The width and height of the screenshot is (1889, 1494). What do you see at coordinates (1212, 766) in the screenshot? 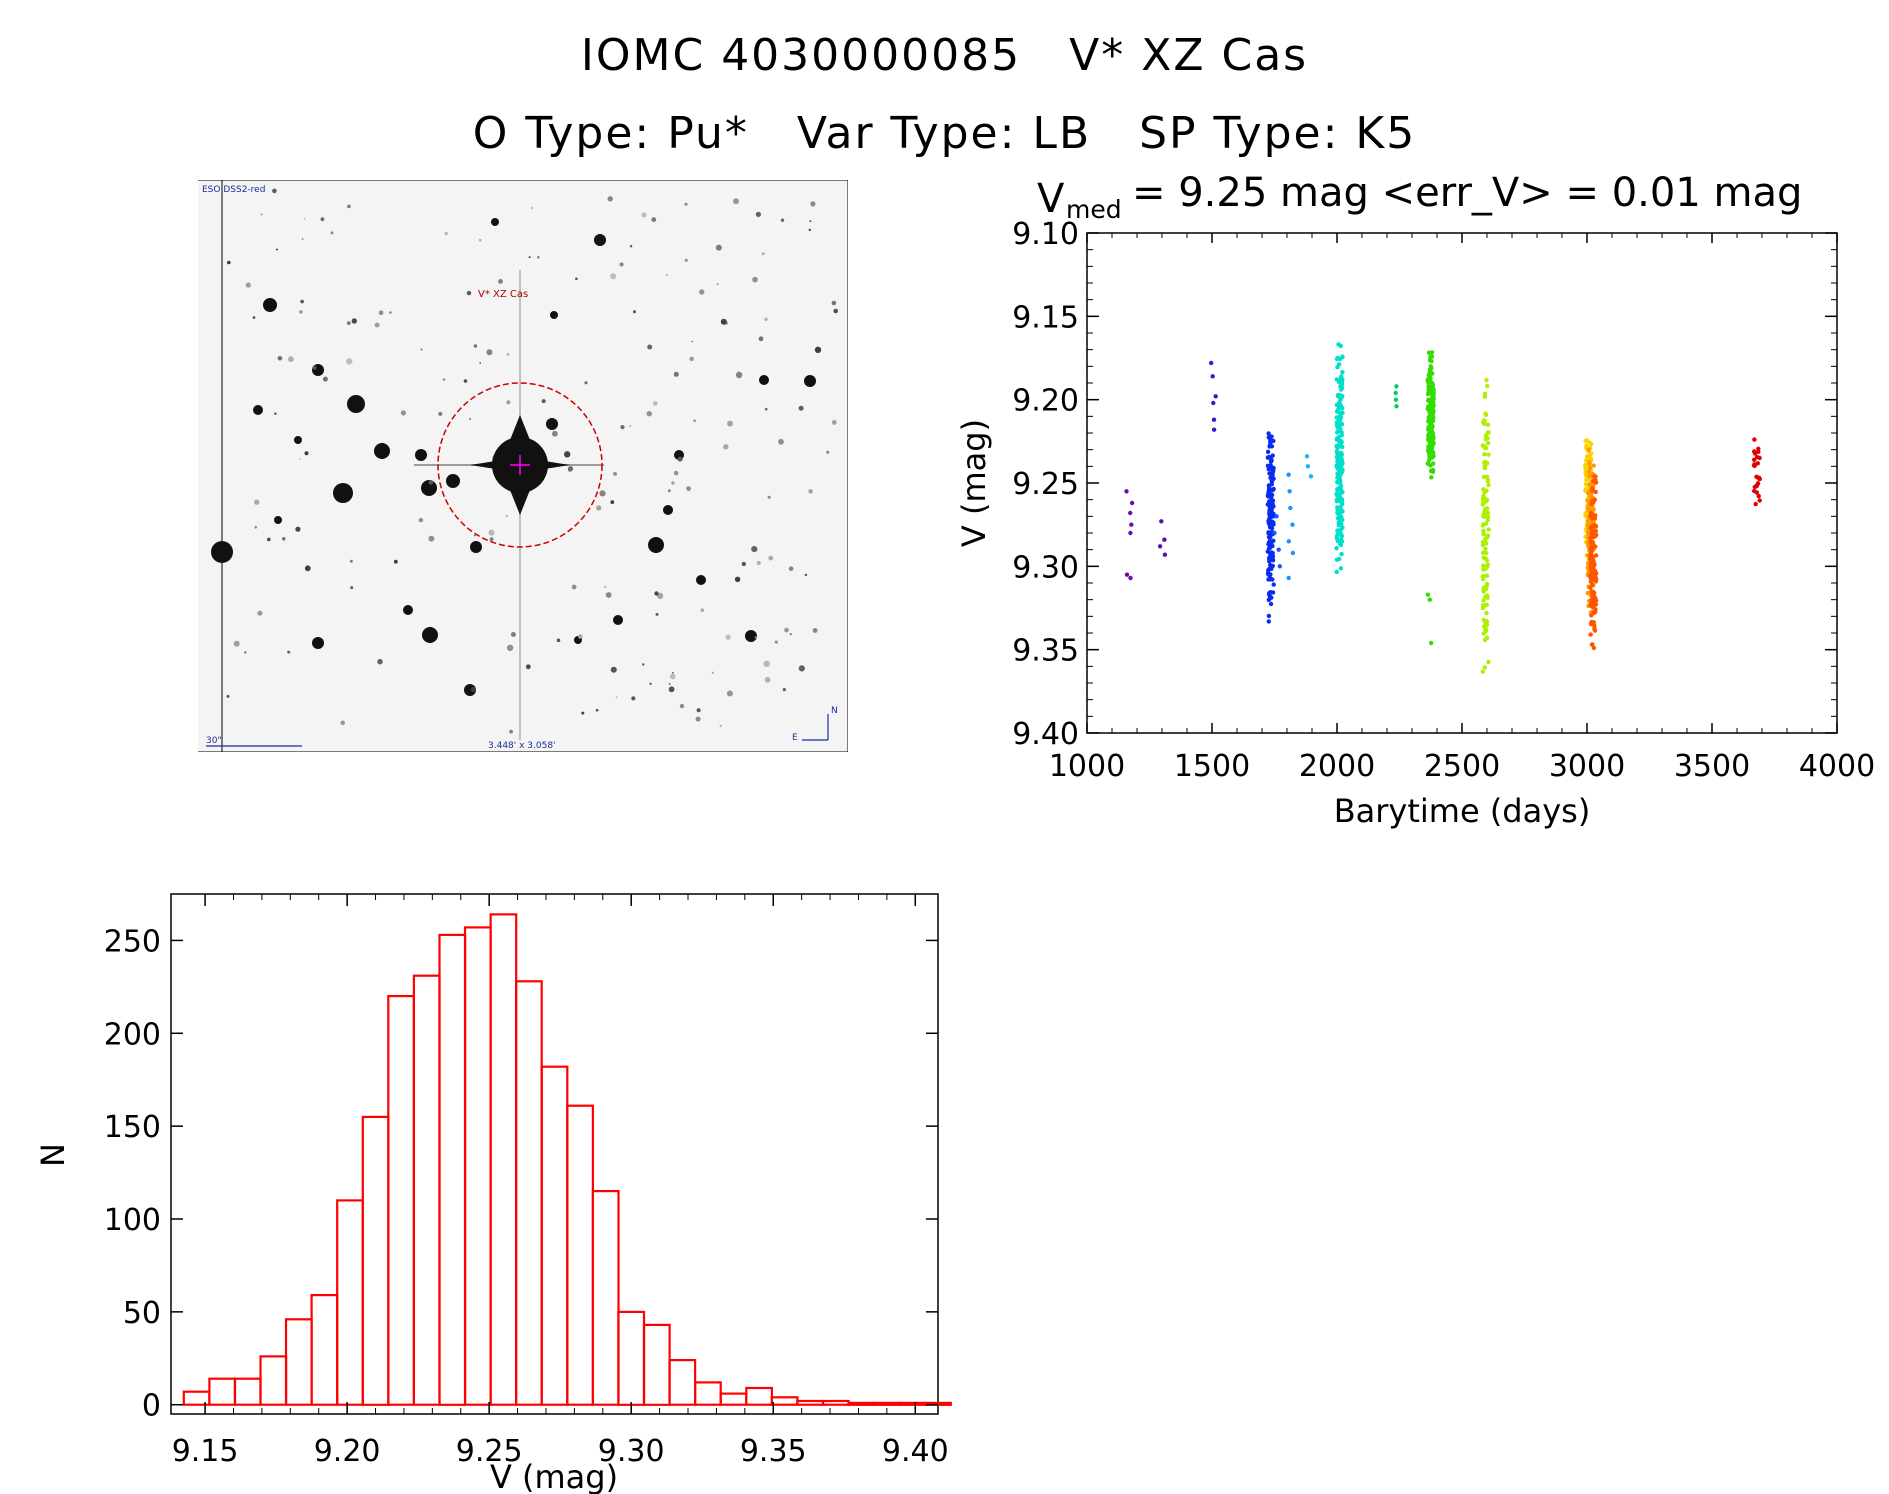
I see `lc-x-tick-label: 1500` at bounding box center [1212, 766].